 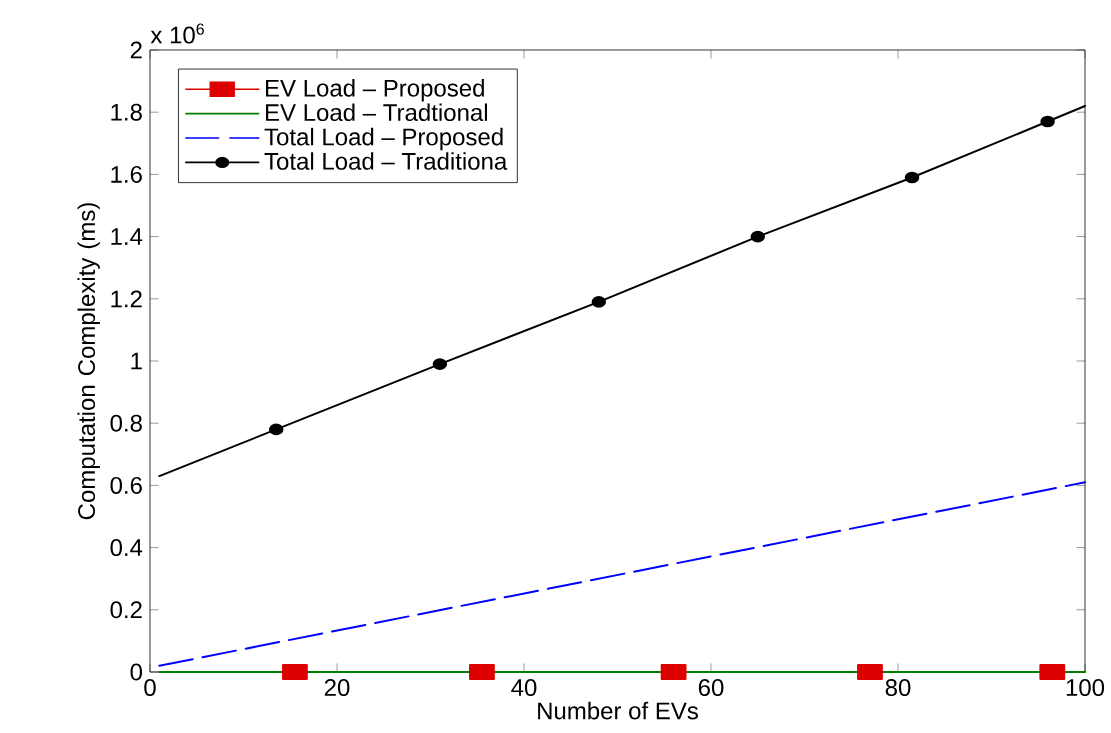 What do you see at coordinates (126, 610) in the screenshot?
I see `y-tick-label: 0.2` at bounding box center [126, 610].